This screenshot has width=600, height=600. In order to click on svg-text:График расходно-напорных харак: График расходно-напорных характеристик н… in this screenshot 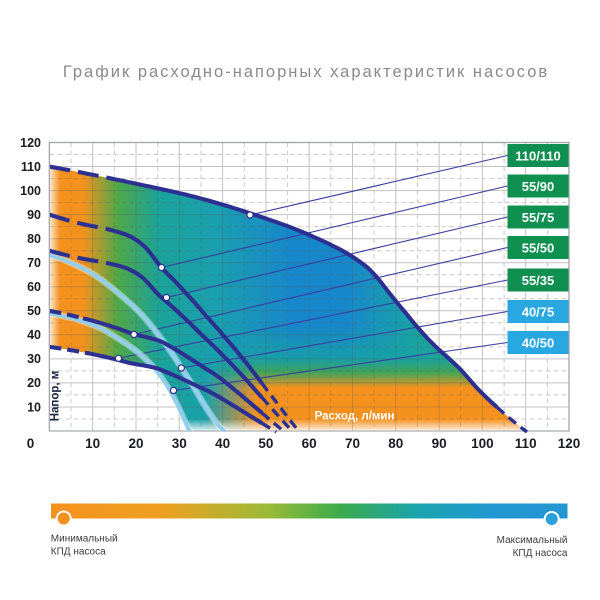, I will do `click(306, 72)`.